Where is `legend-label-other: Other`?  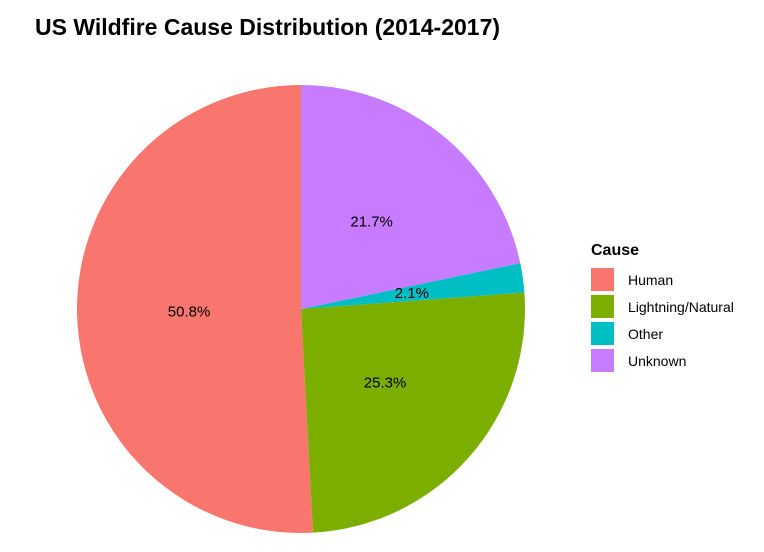 legend-label-other: Other is located at coordinates (646, 333).